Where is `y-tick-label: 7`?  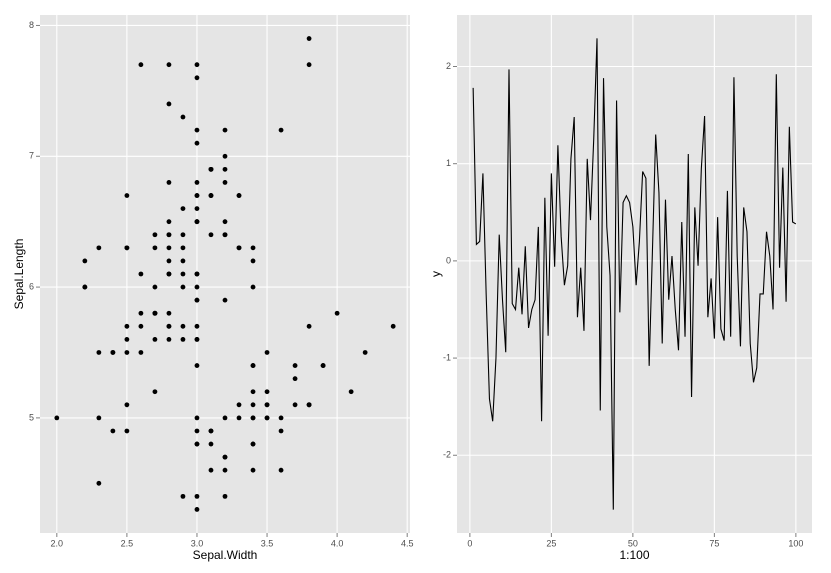
y-tick-label: 7 is located at coordinates (31, 156).